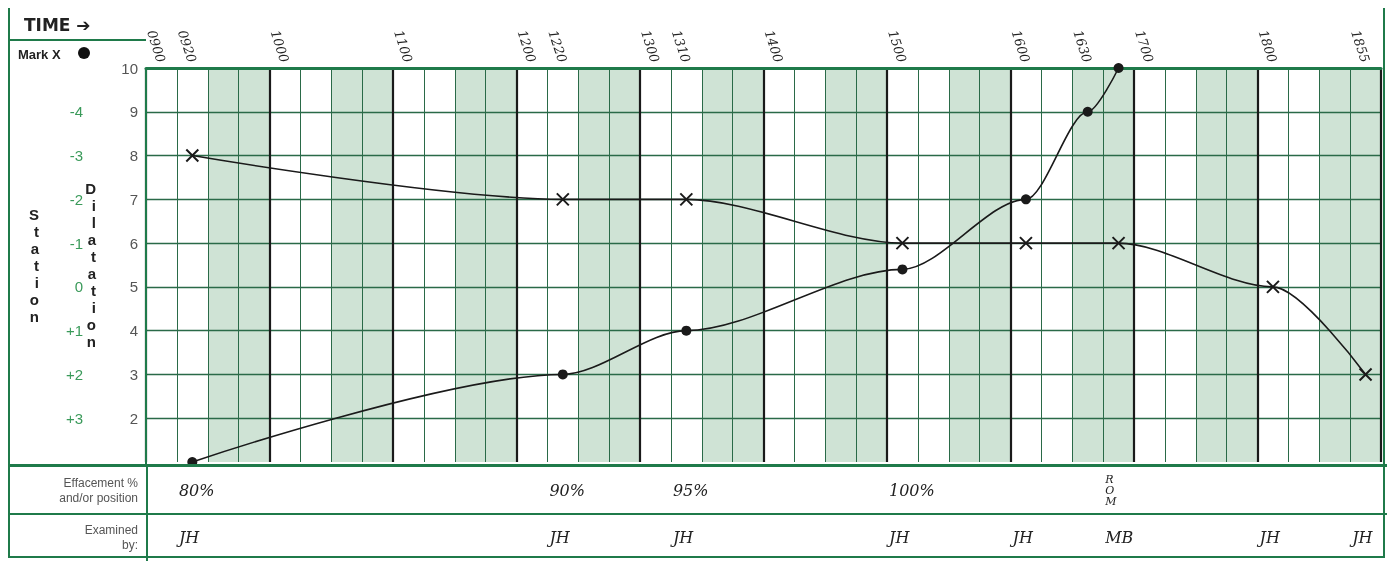  What do you see at coordinates (111, 537) in the screenshot?
I see `category-label: Examined by:` at bounding box center [111, 537].